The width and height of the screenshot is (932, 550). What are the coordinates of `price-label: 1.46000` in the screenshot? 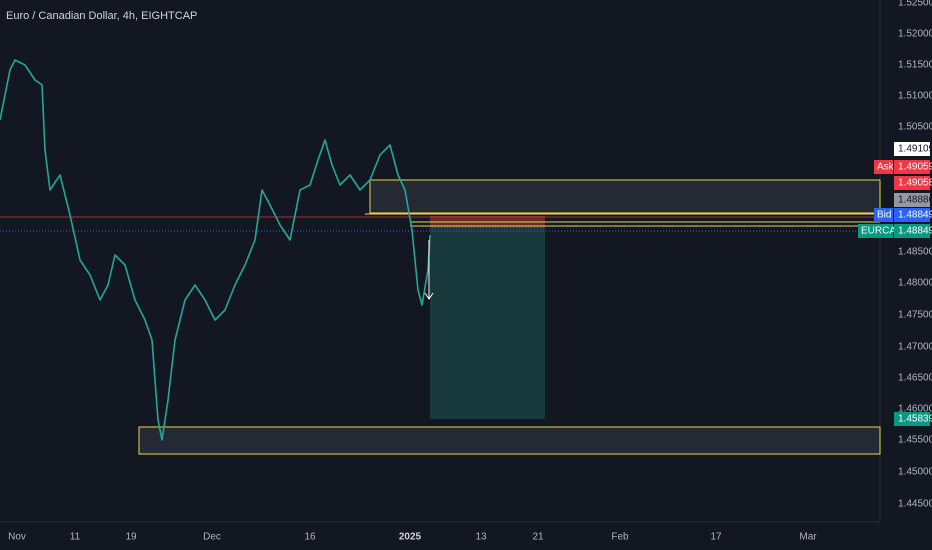 It's located at (915, 409).